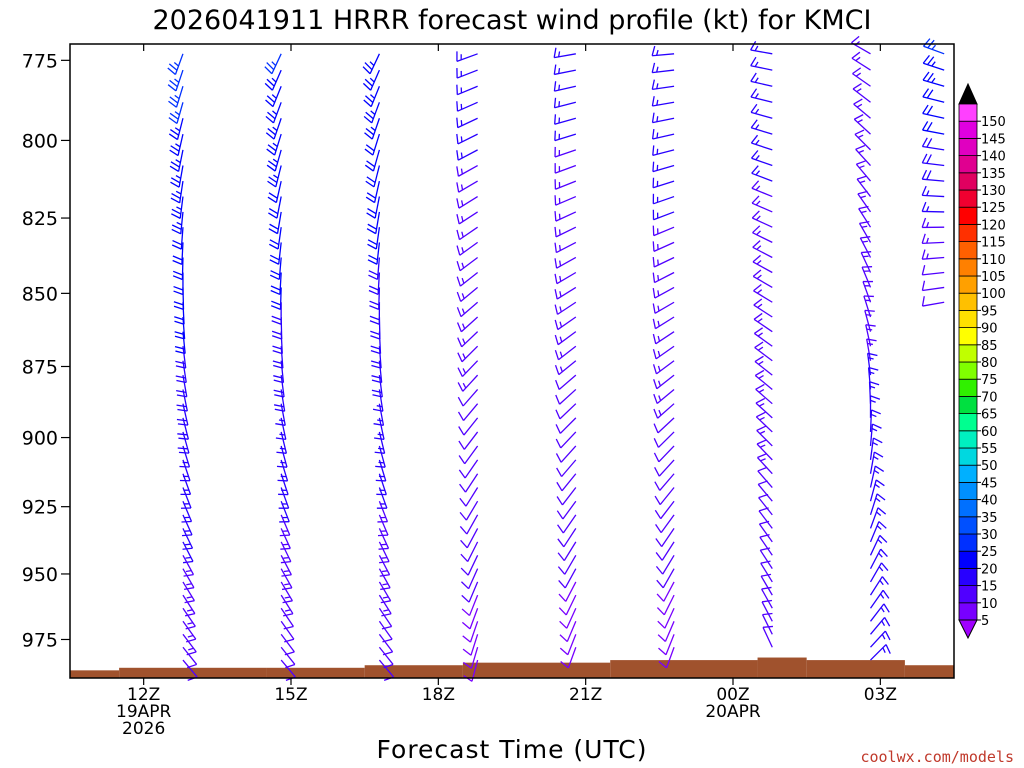 The image size is (1024, 768). What do you see at coordinates (40, 439) in the screenshot?
I see `y-tick-label: 900` at bounding box center [40, 439].